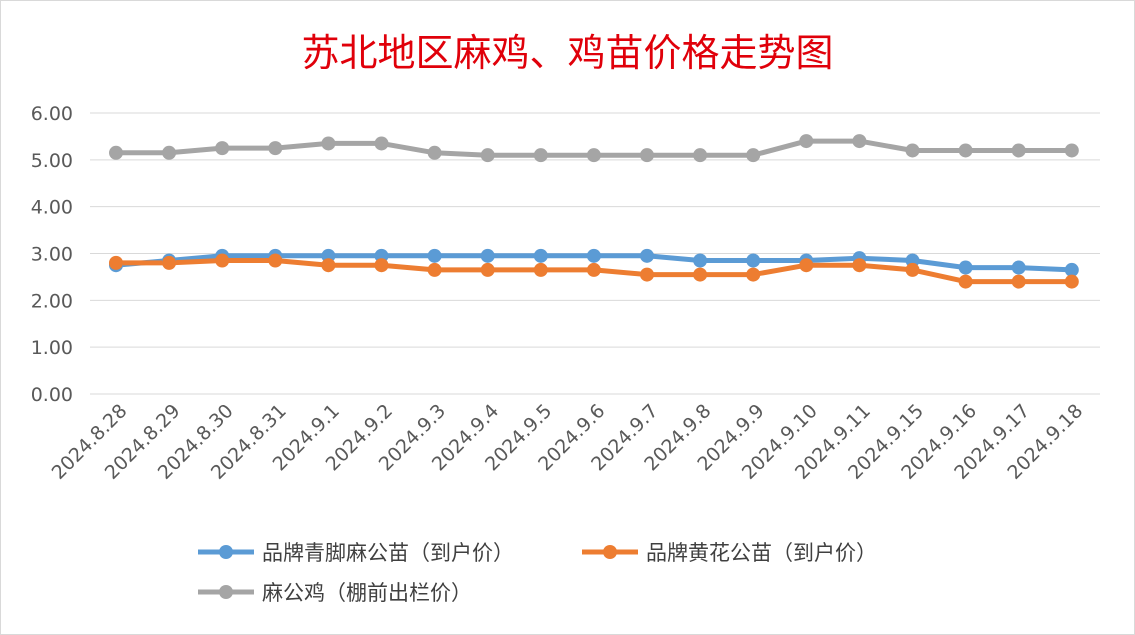 Image resolution: width=1135 pixels, height=635 pixels. What do you see at coordinates (52, 395) in the screenshot?
I see `y-tick-label: 0.00` at bounding box center [52, 395].